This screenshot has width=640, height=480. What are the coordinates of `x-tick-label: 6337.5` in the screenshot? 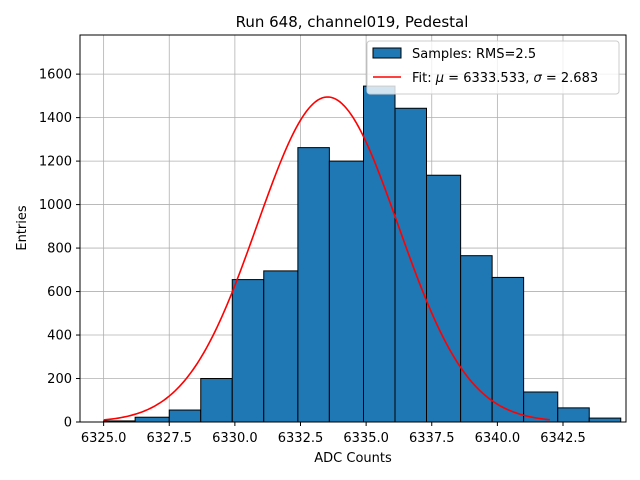 It's located at (432, 438).